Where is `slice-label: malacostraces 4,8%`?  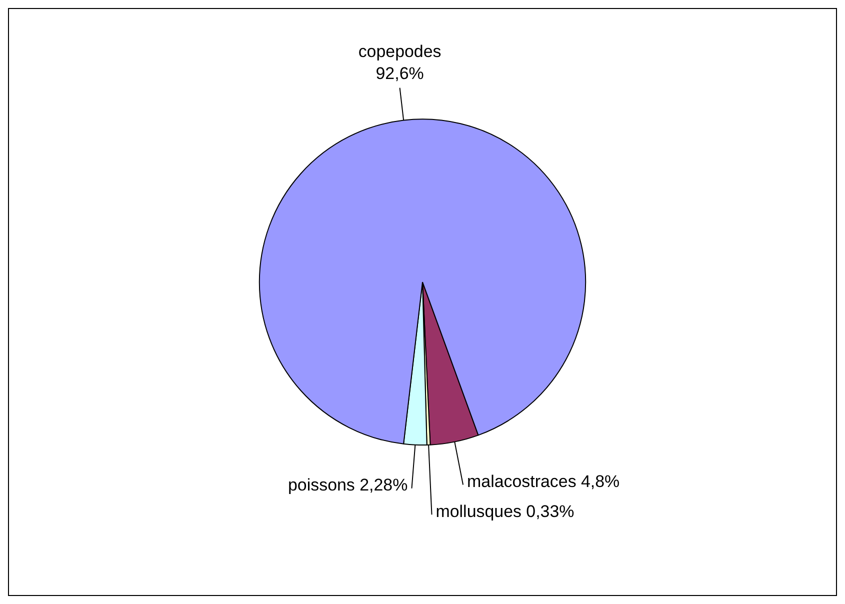
slice-label: malacostraces 4,8% is located at coordinates (543, 481).